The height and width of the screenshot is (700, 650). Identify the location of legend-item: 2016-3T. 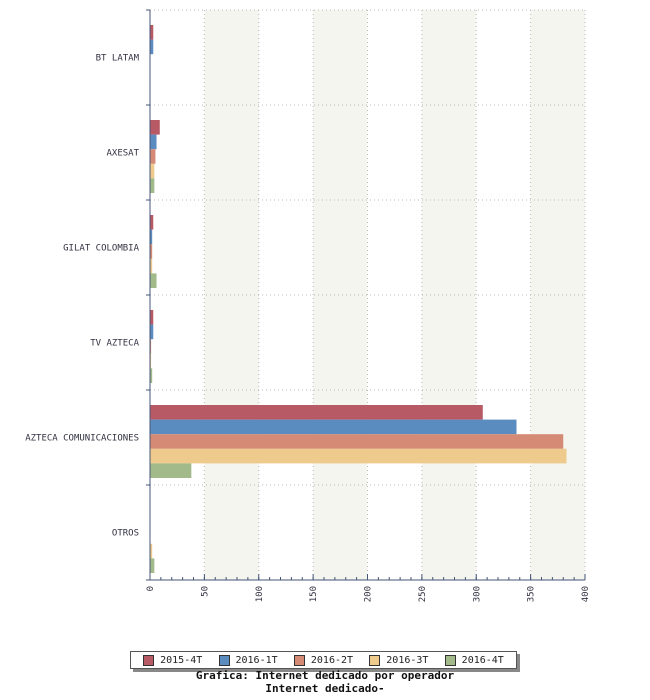
(399, 660).